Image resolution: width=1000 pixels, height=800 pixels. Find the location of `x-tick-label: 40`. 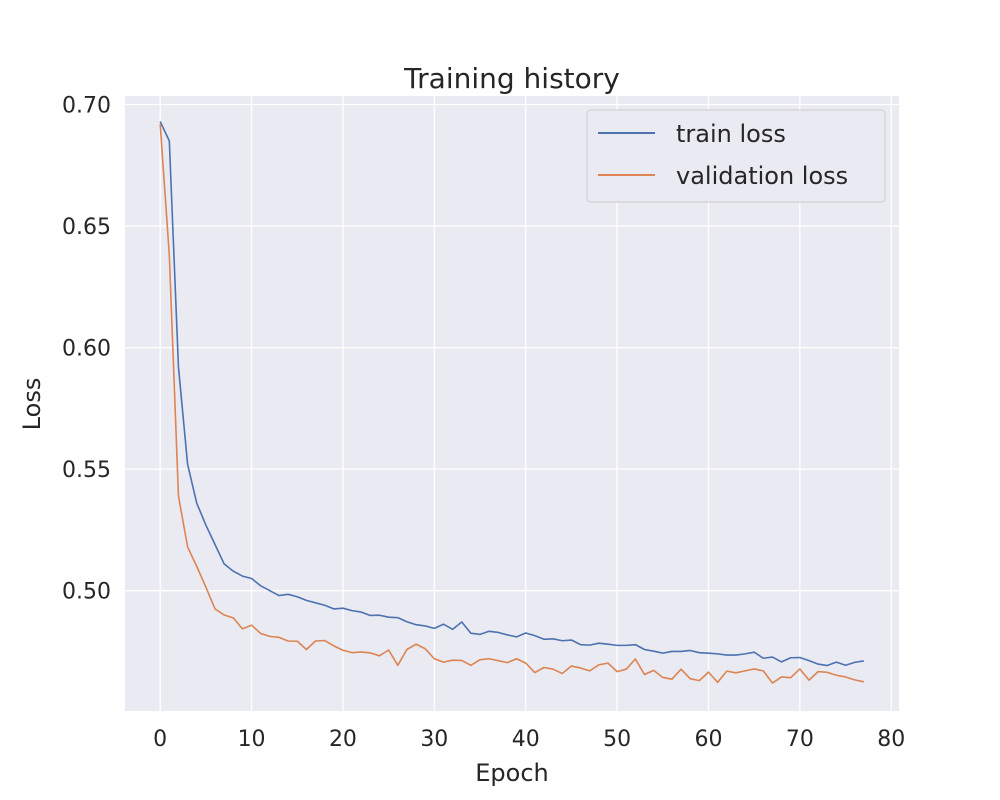

x-tick-label: 40 is located at coordinates (526, 739).